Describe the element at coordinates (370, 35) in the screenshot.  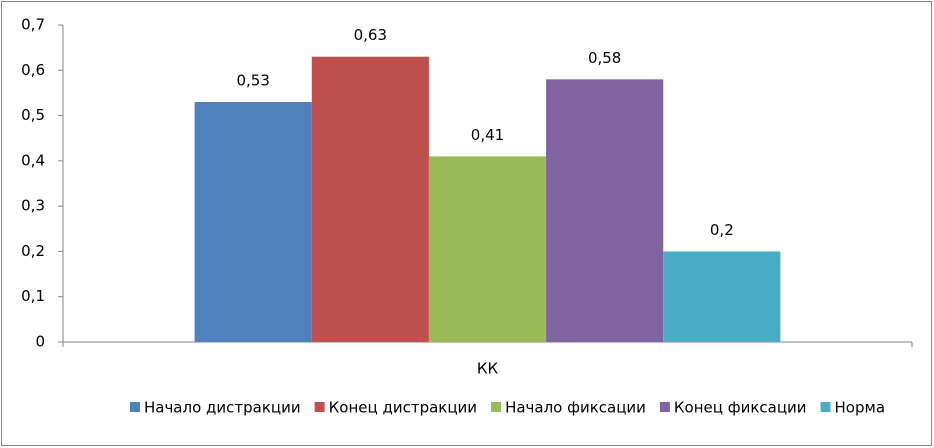
I see `data-label: 0,63` at that location.